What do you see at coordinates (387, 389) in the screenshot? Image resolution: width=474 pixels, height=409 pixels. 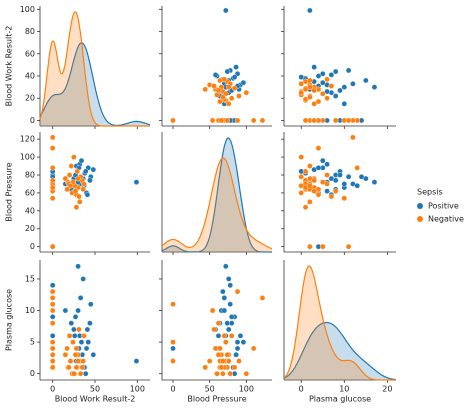 I see `x-tick-label: 20` at bounding box center [387, 389].